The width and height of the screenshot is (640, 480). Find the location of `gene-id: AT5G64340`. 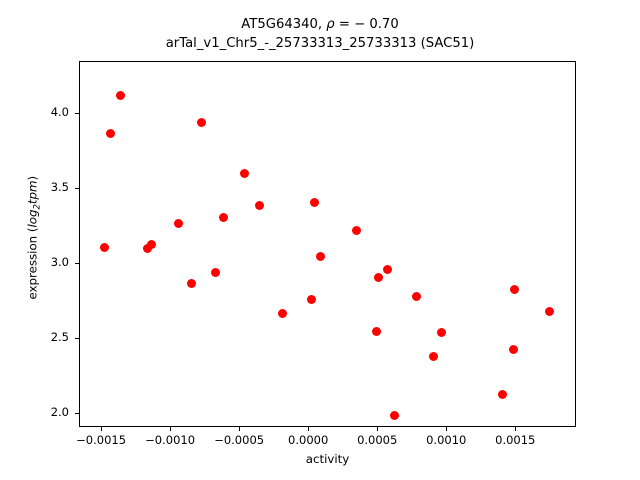

gene-id: AT5G64340 is located at coordinates (279, 24).